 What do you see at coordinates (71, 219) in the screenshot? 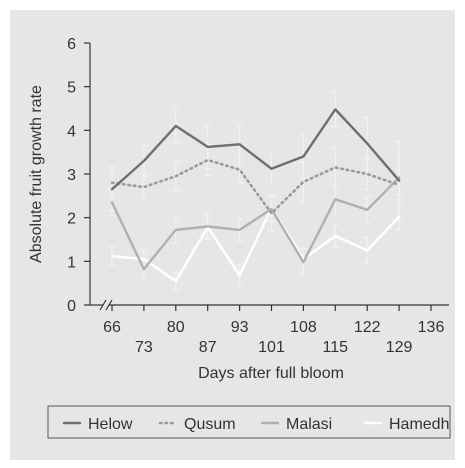
I see `y-tick-label: 2` at bounding box center [71, 219].